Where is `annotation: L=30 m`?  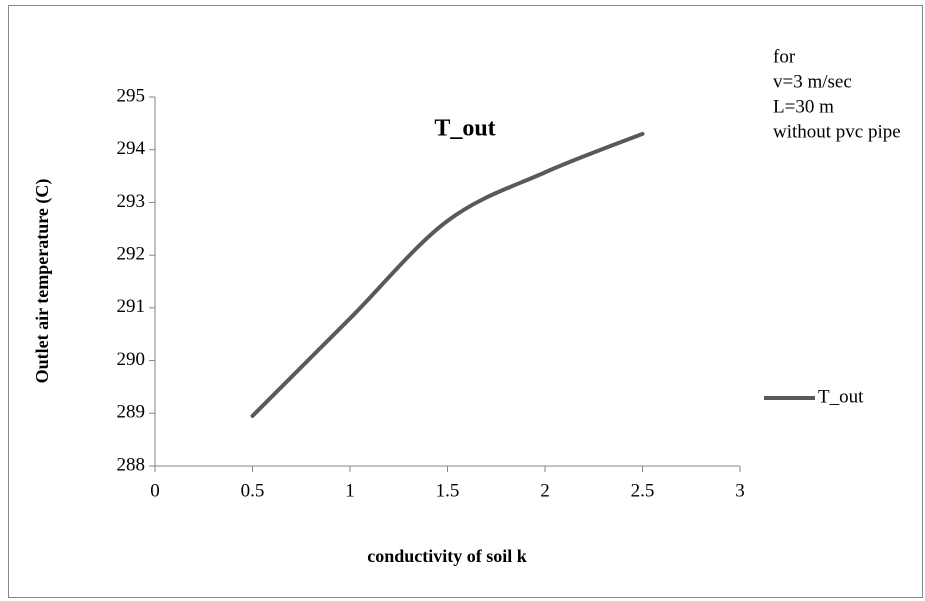
annotation: L=30 m is located at coordinates (803, 106).